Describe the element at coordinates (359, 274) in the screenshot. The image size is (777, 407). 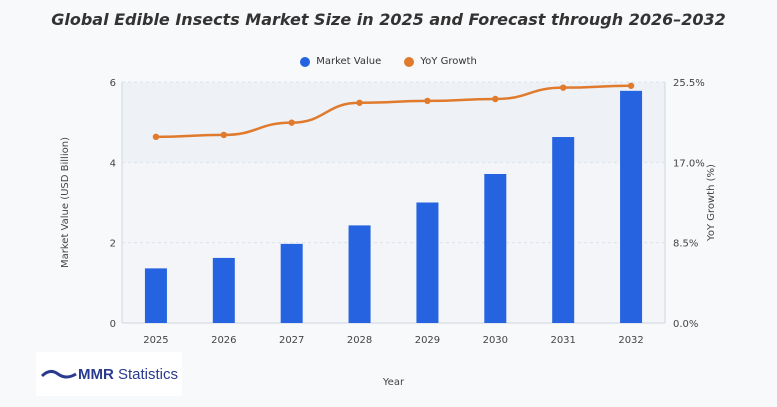
I see `bar-2028` at that location.